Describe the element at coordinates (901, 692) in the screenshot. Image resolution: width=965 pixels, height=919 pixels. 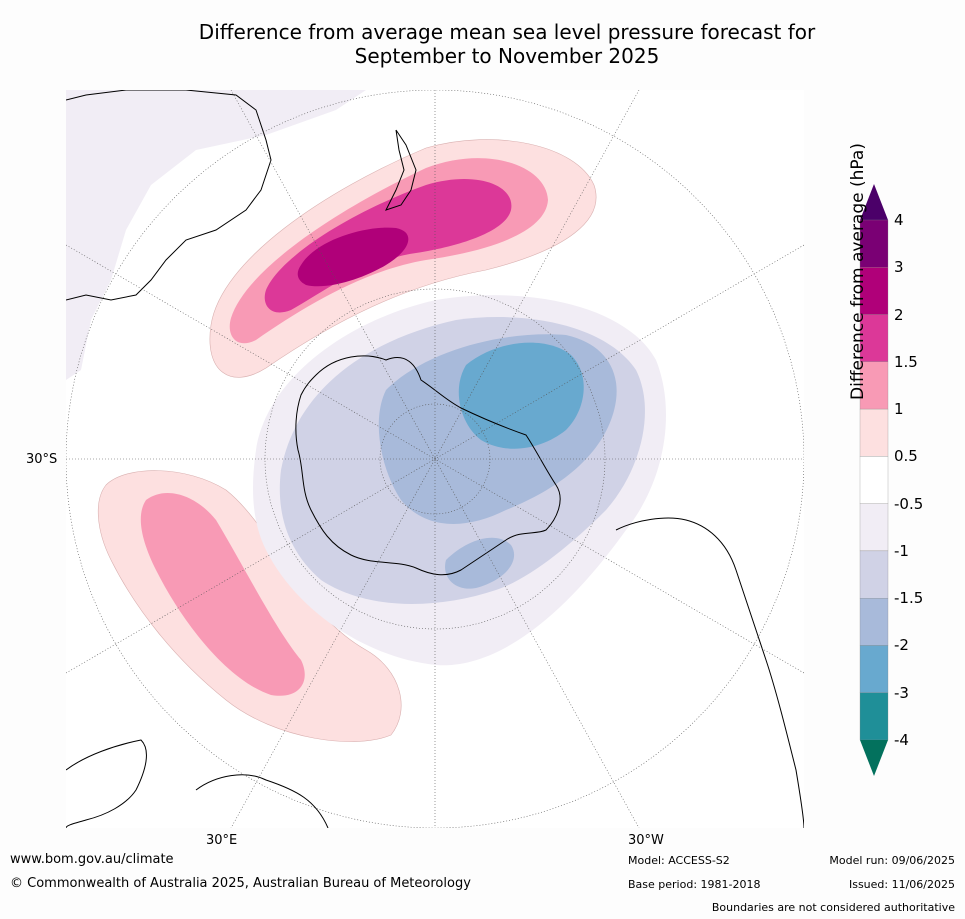
I see `colorbar-tick-label: -3` at that location.